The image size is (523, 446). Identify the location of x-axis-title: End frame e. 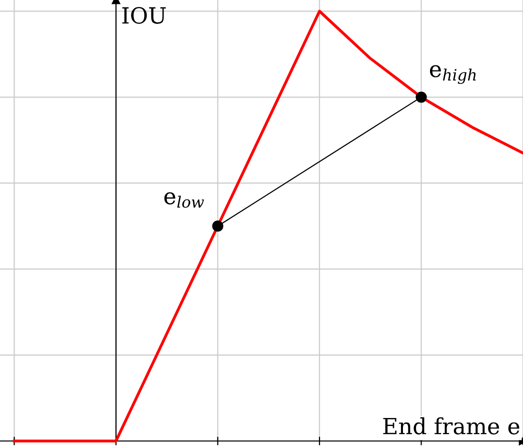
(451, 425).